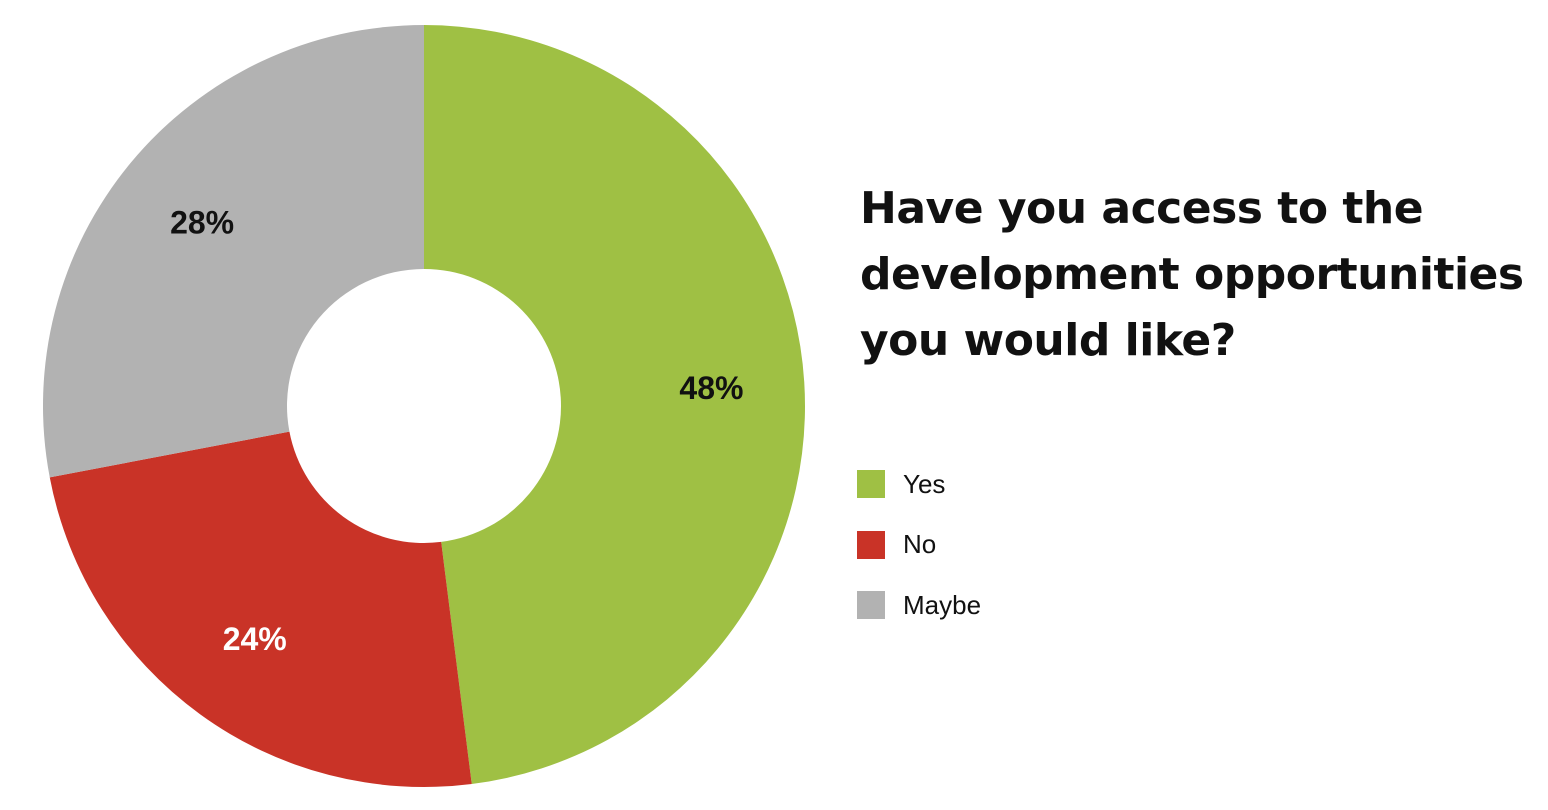  What do you see at coordinates (871, 484) in the screenshot?
I see `legend-swatch-yes` at bounding box center [871, 484].